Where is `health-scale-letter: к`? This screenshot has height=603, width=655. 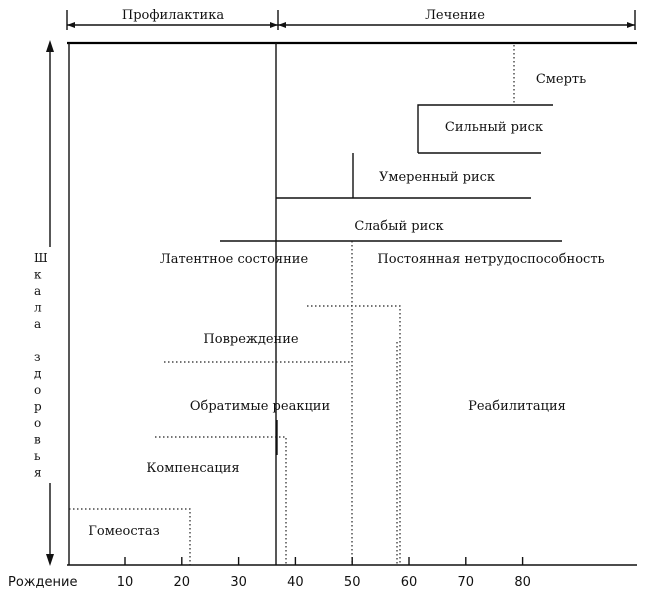 health-scale-letter: к is located at coordinates (38, 275).